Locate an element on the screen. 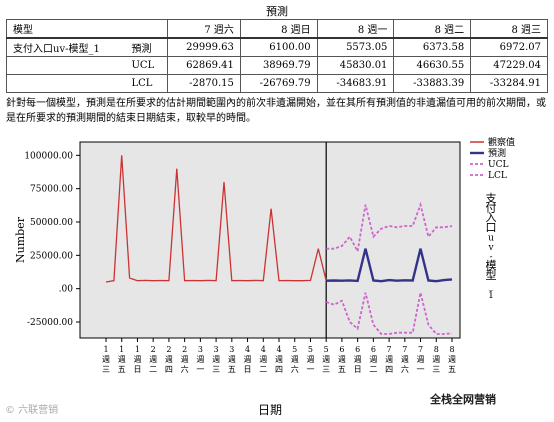 The width and height of the screenshot is (554, 422). watermark-left: © 六联营销 is located at coordinates (32, 410).